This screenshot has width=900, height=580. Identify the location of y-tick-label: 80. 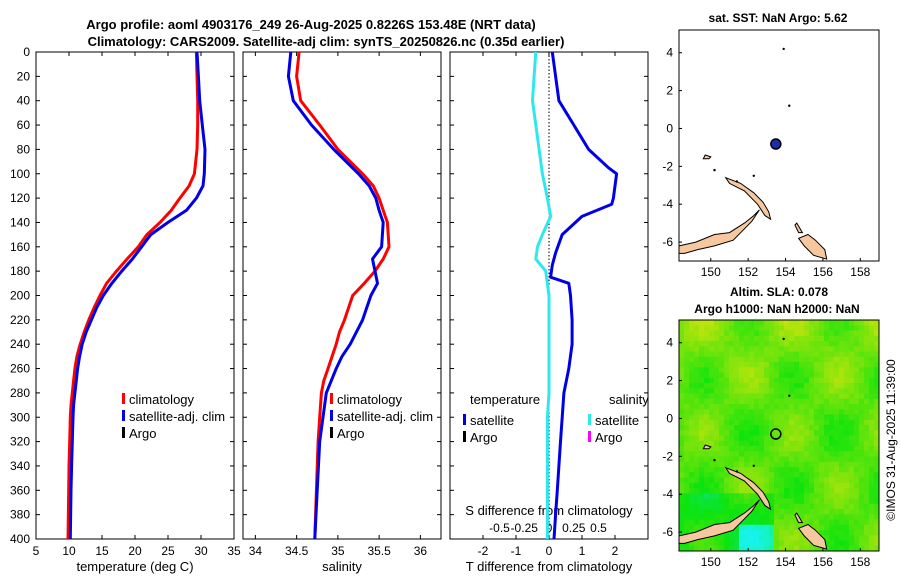
(24, 149).